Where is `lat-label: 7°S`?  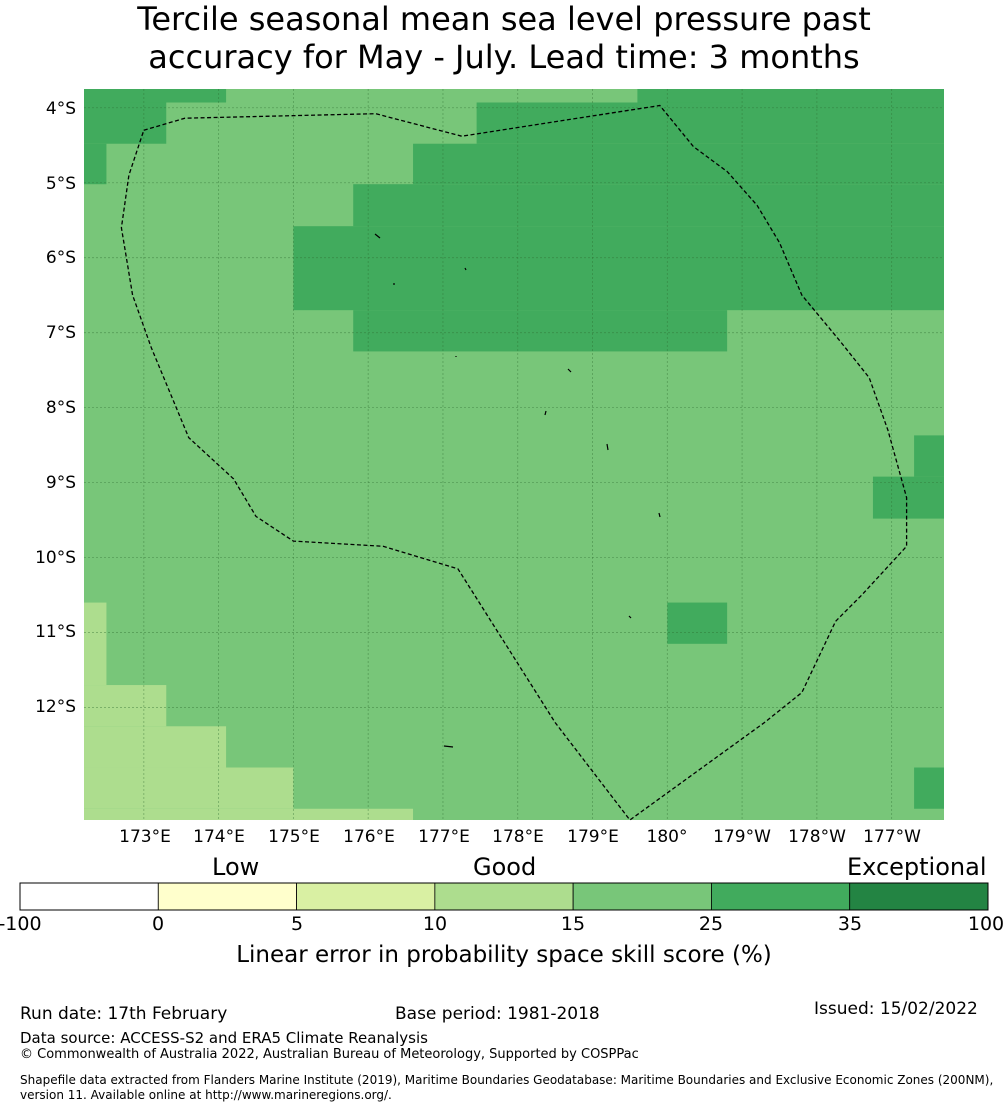 lat-label: 7°S is located at coordinates (60, 333).